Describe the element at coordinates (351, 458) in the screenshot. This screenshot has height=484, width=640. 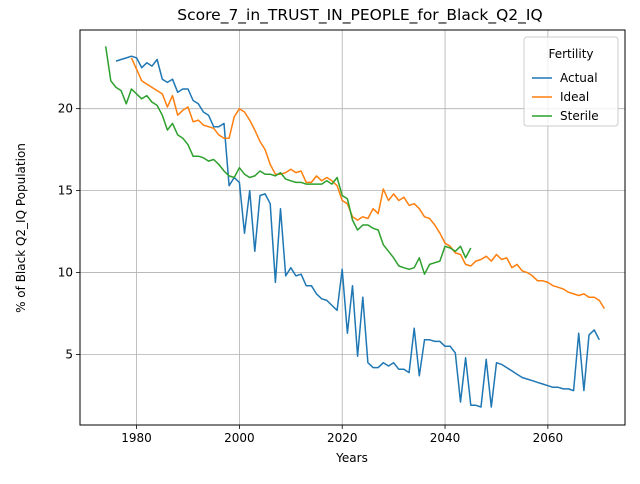
I see `x-axis-label: Years` at that location.